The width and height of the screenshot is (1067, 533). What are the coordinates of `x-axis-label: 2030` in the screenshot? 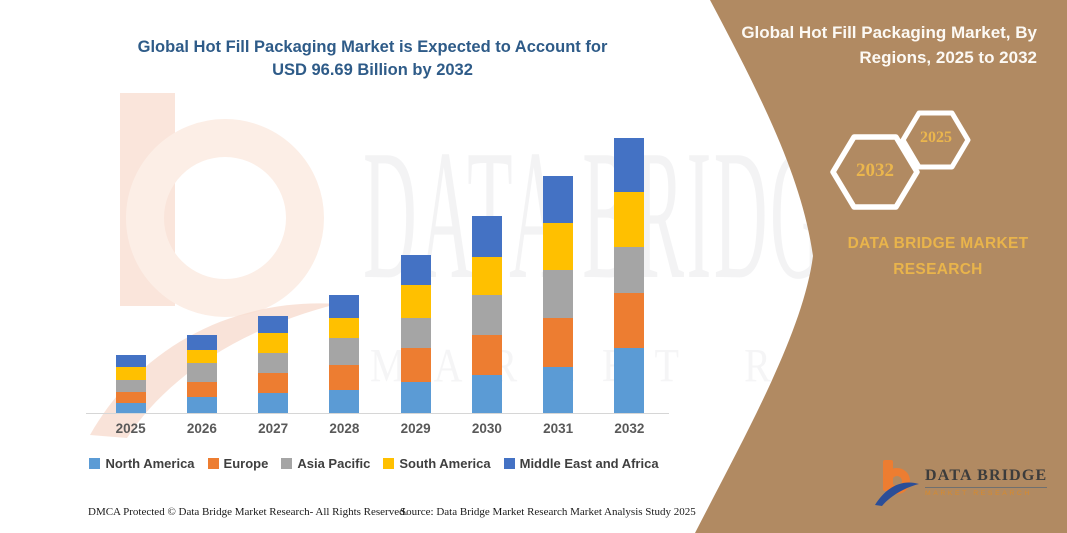 It's located at (486, 428).